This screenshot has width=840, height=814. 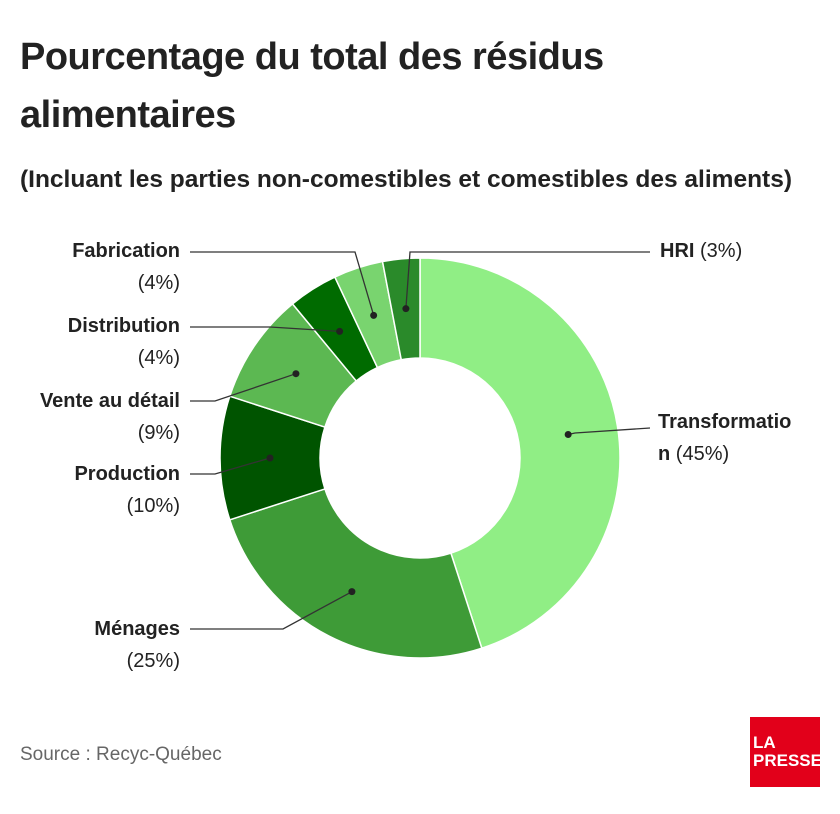 I want to click on donut-slice-hri, so click(x=401, y=309).